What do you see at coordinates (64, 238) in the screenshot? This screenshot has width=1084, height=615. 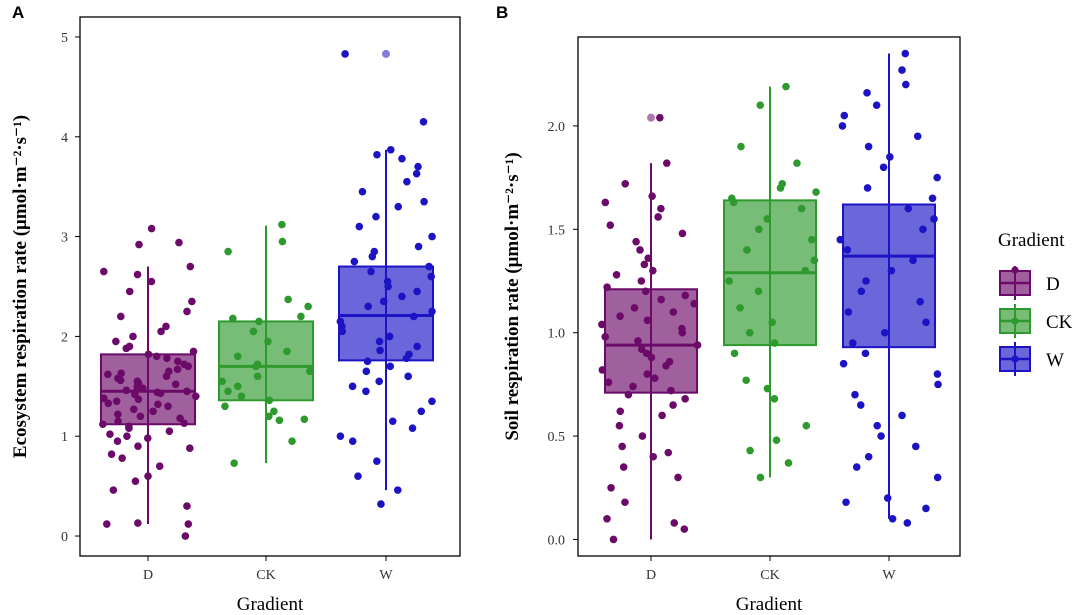 I see `y-tick-label: 3` at bounding box center [64, 238].